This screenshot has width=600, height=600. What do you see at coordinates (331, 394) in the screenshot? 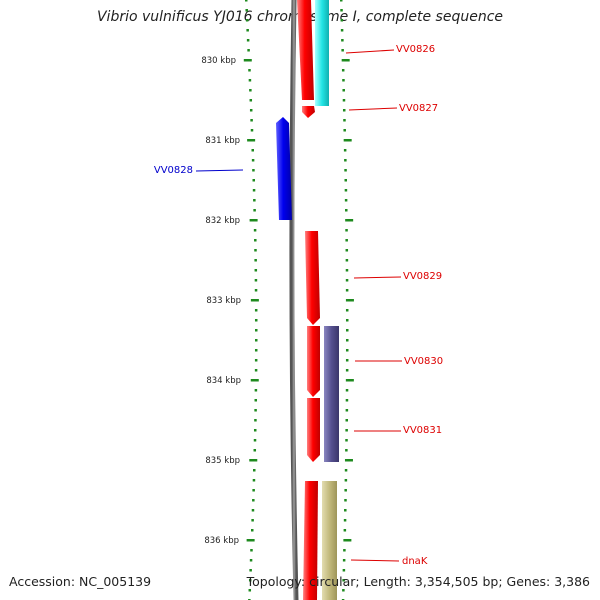
I see `feature-purple-vv0830` at bounding box center [331, 394].